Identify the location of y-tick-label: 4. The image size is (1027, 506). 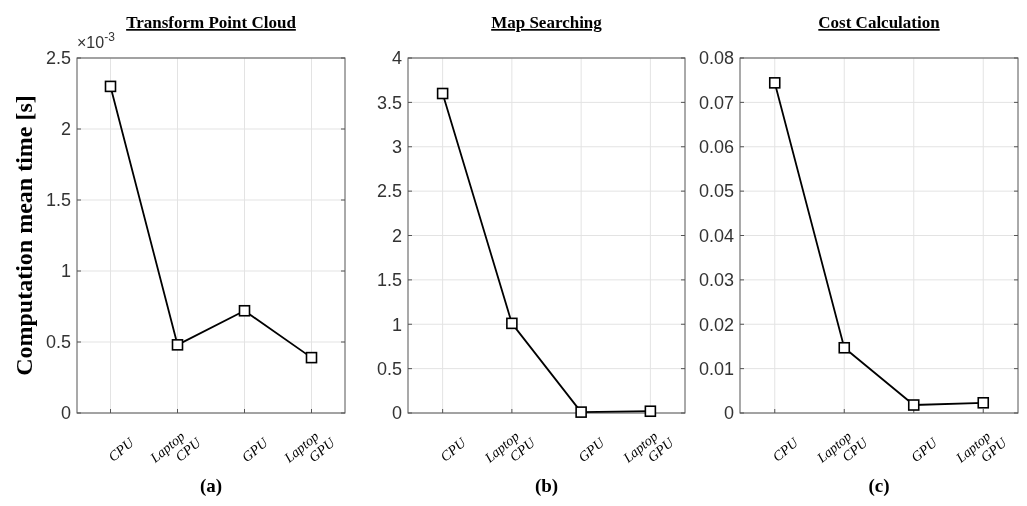
(396, 58).